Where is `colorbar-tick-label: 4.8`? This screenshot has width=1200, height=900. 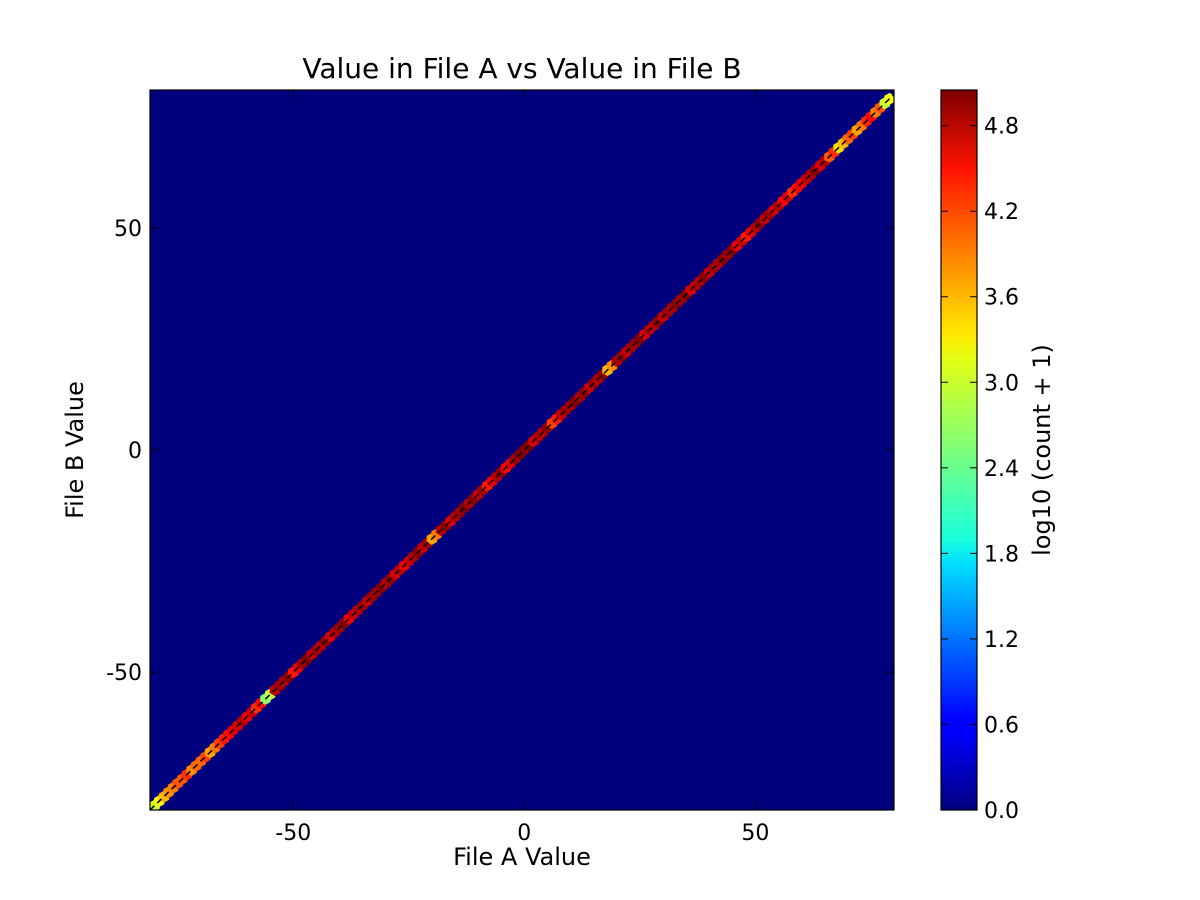 colorbar-tick-label: 4.8 is located at coordinates (1001, 127).